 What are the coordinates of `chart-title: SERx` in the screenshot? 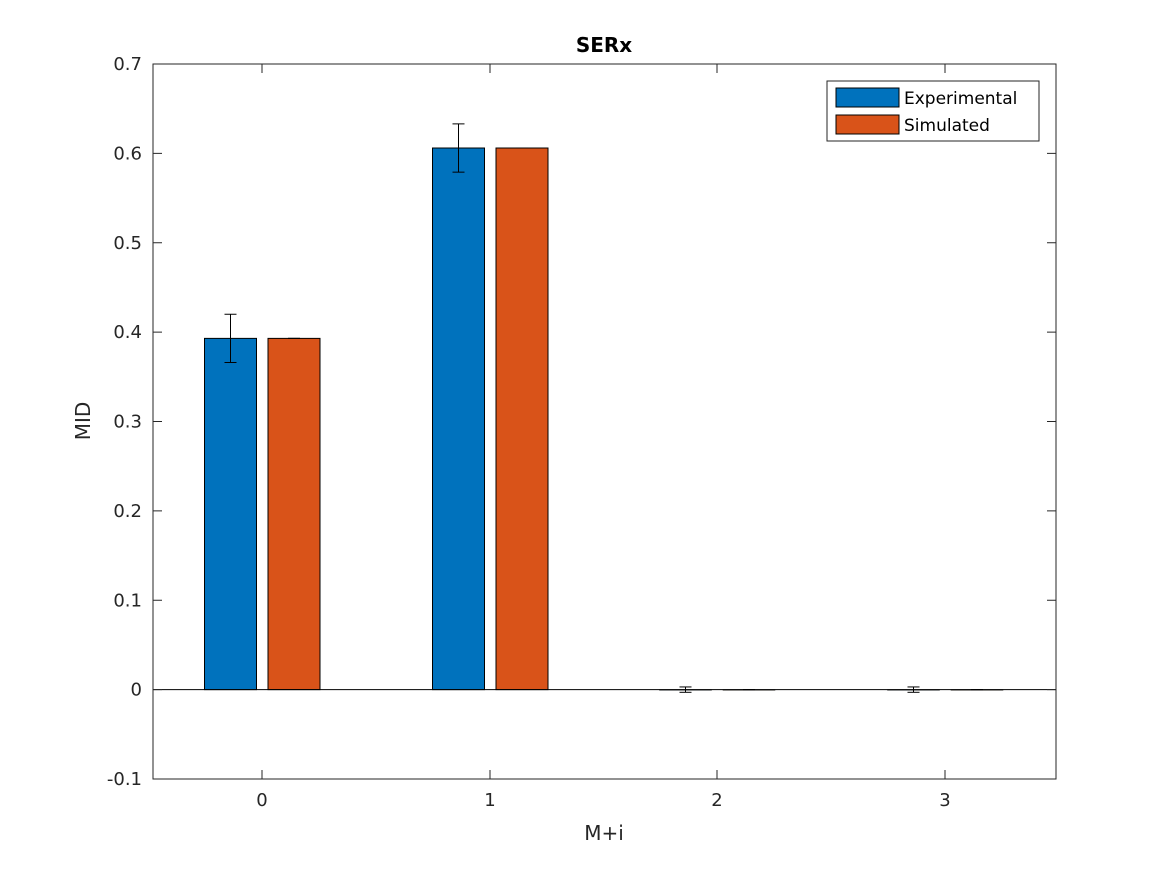 It's located at (604, 45).